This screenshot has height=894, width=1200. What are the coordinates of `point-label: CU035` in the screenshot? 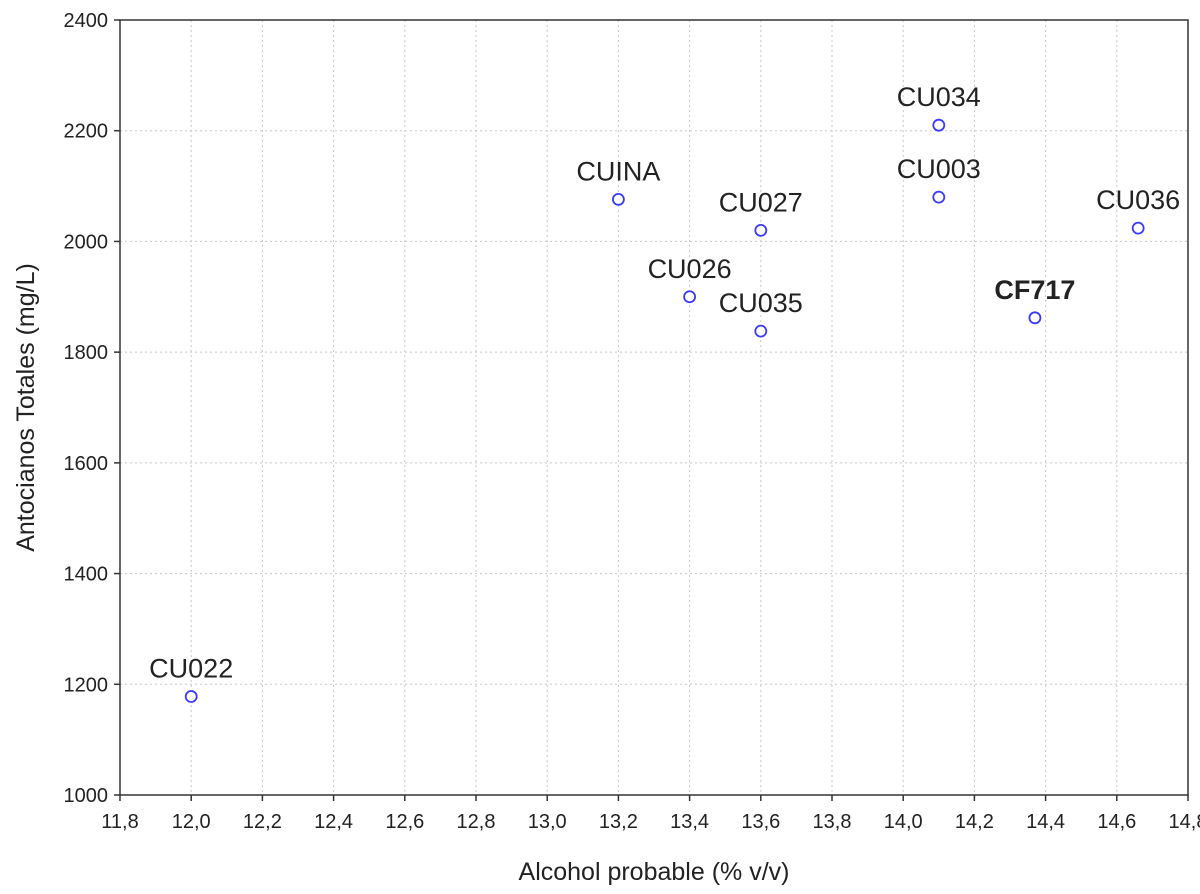 It's located at (761, 303).